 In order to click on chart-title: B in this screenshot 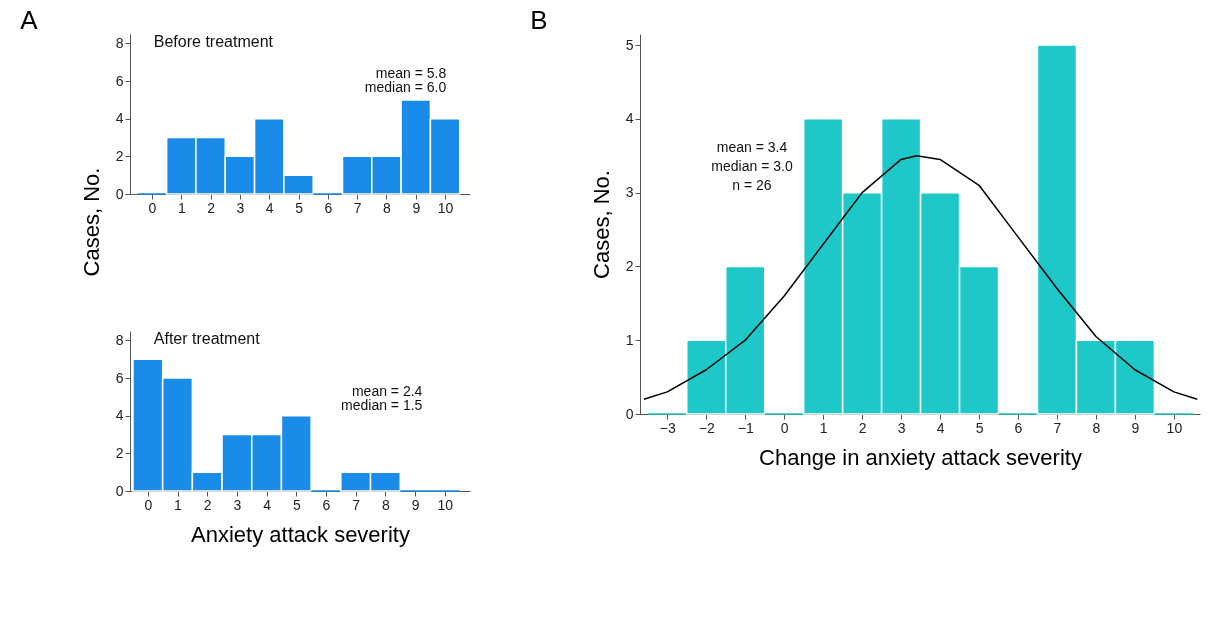, I will do `click(539, 20)`.